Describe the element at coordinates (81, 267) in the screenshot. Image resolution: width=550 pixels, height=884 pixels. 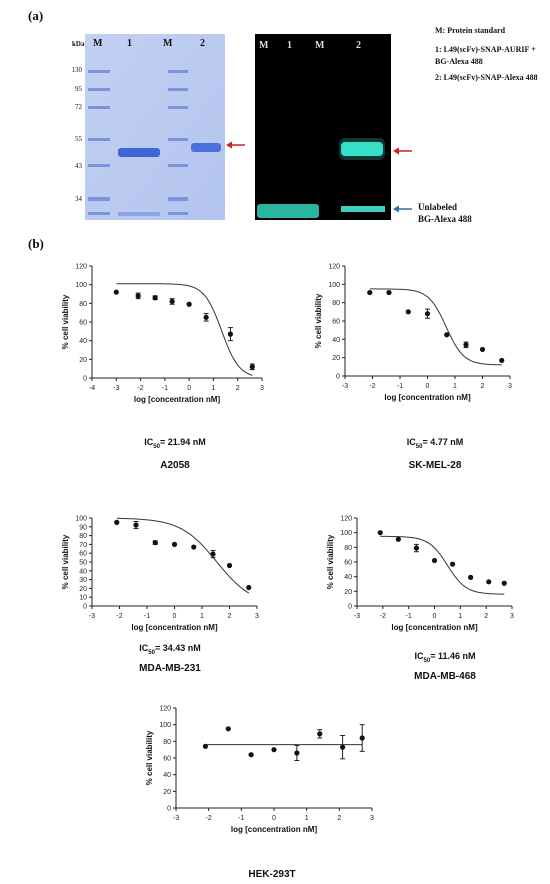
I see `y-tick-label: 120` at that location.